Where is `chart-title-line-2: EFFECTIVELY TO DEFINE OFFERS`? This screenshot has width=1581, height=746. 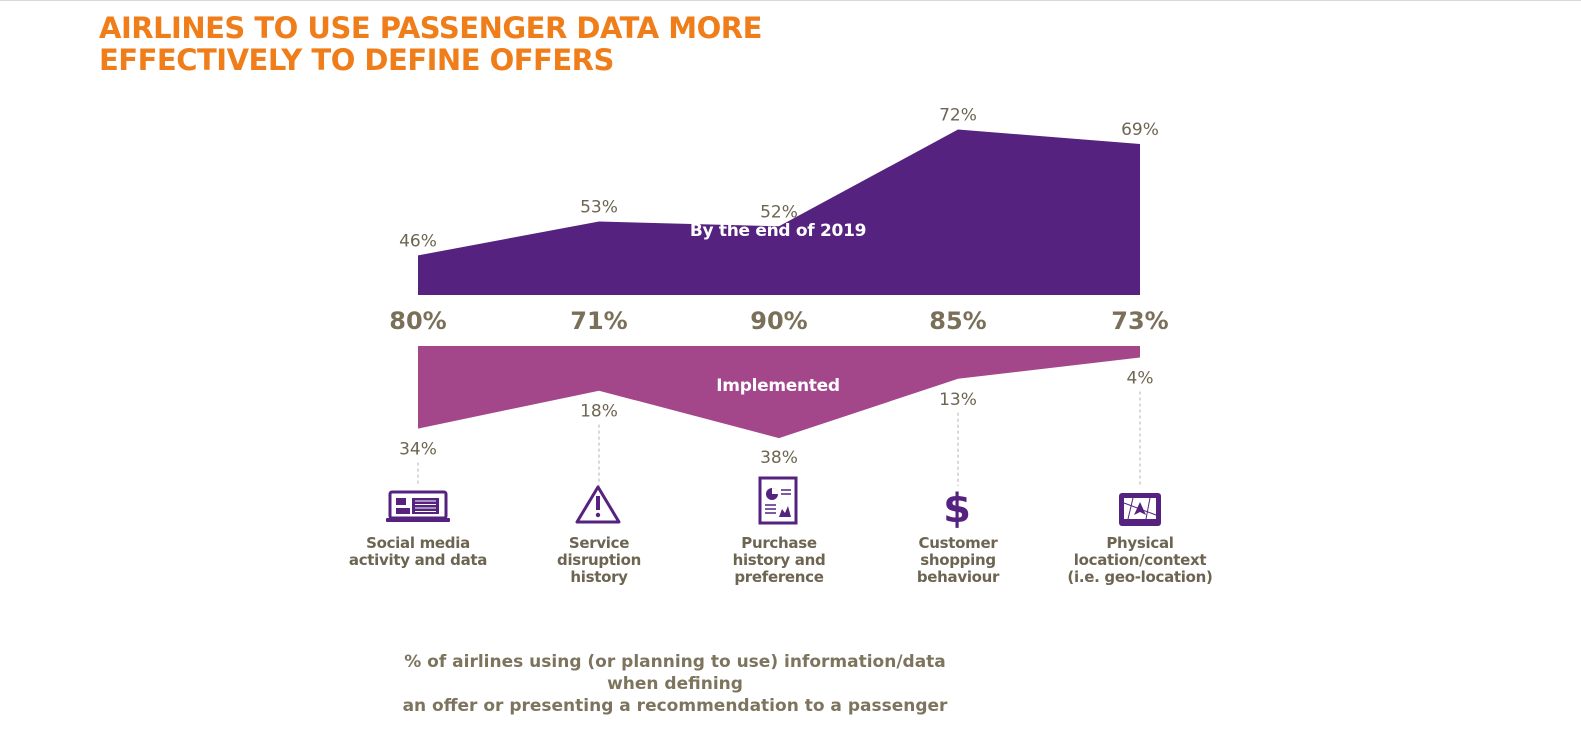 chart-title-line-2: EFFECTIVELY TO DEFINE OFFERS is located at coordinates (356, 60).